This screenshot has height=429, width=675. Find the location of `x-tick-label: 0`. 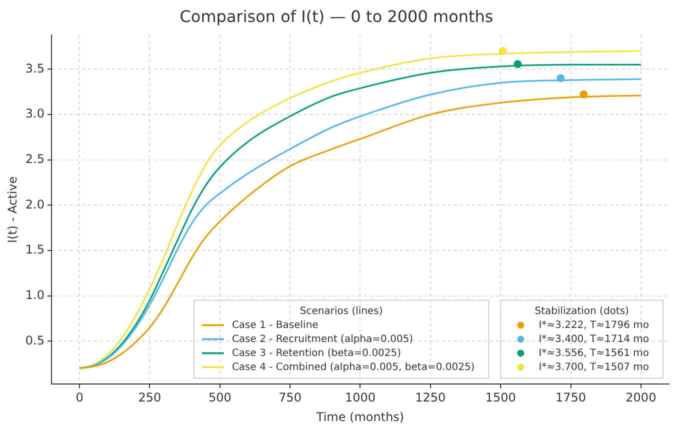

x-tick-label: 0 is located at coordinates (80, 397).